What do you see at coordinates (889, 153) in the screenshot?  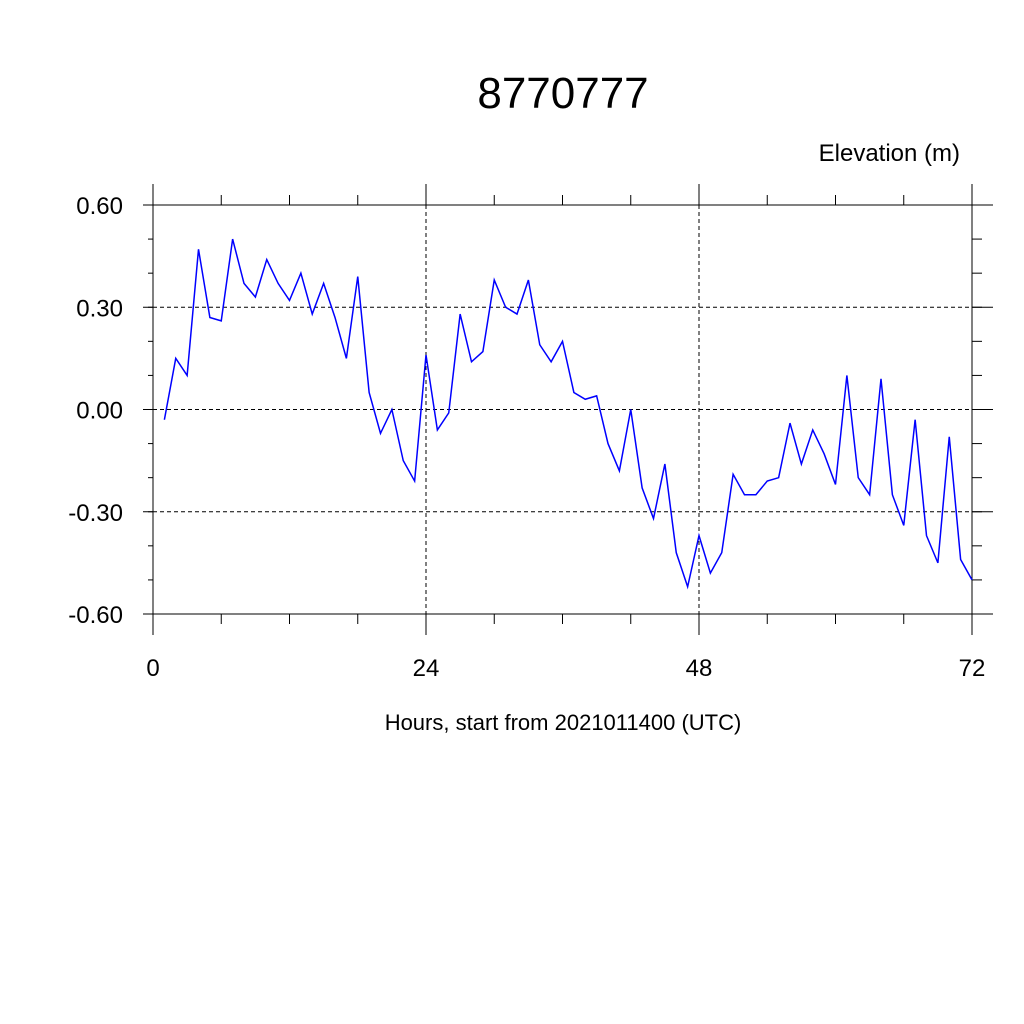 I see `chart-subtitle: Elevation (m)` at bounding box center [889, 153].